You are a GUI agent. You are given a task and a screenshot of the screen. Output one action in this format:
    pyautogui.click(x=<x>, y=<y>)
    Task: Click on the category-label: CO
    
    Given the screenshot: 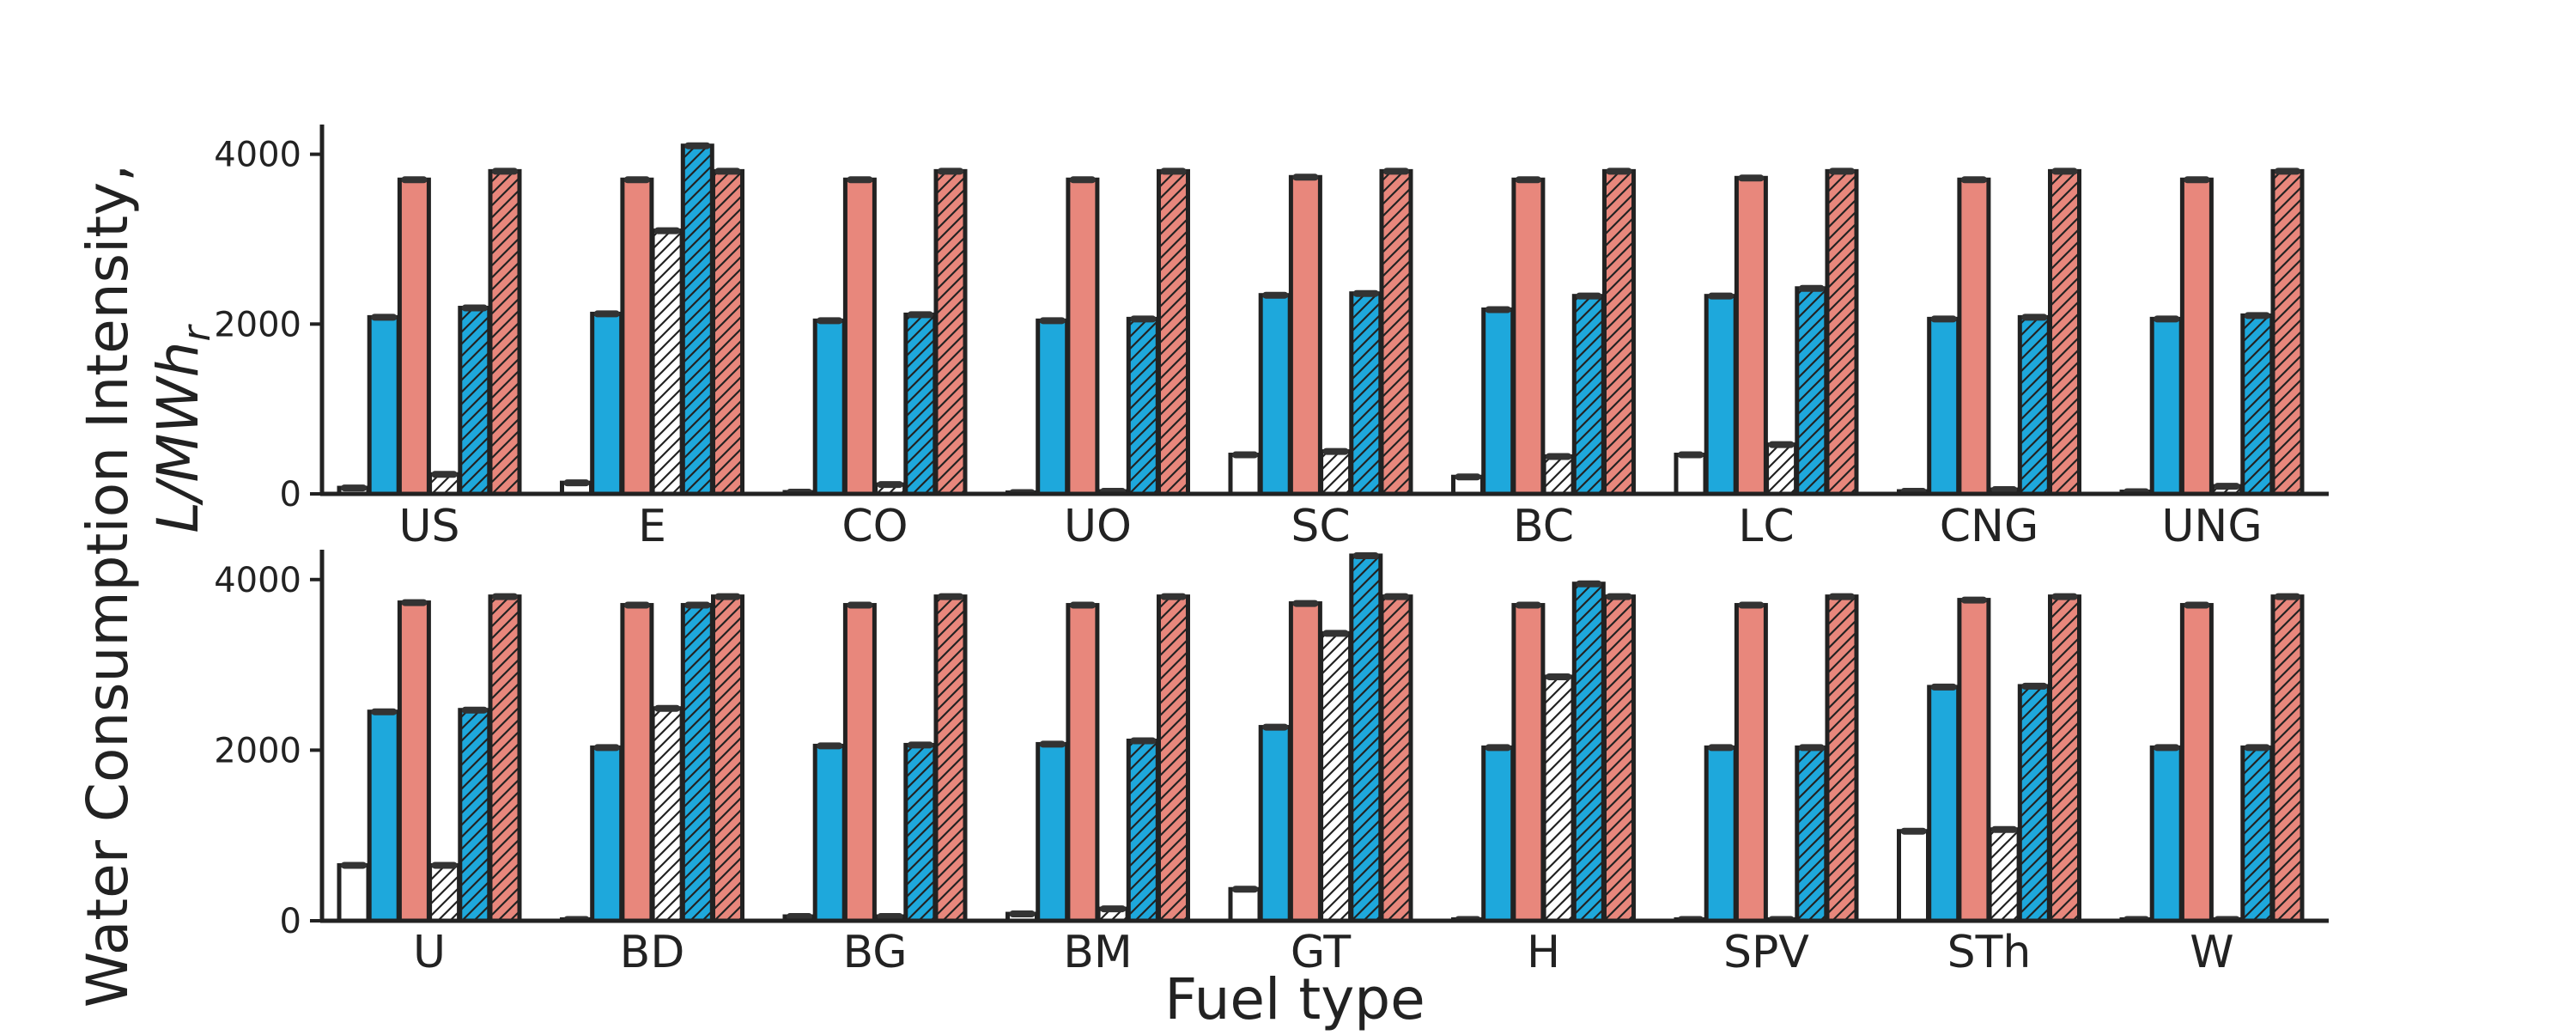 What is the action you would take?
    pyautogui.click(x=874, y=526)
    